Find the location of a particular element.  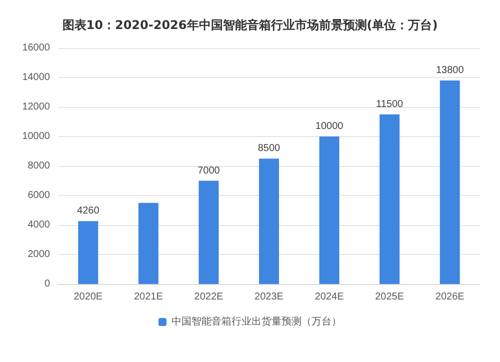

chart-title: 图表10：2020-2026年中国智能音箱行业市场前景预测(单位：万台) is located at coordinates (250, 25).